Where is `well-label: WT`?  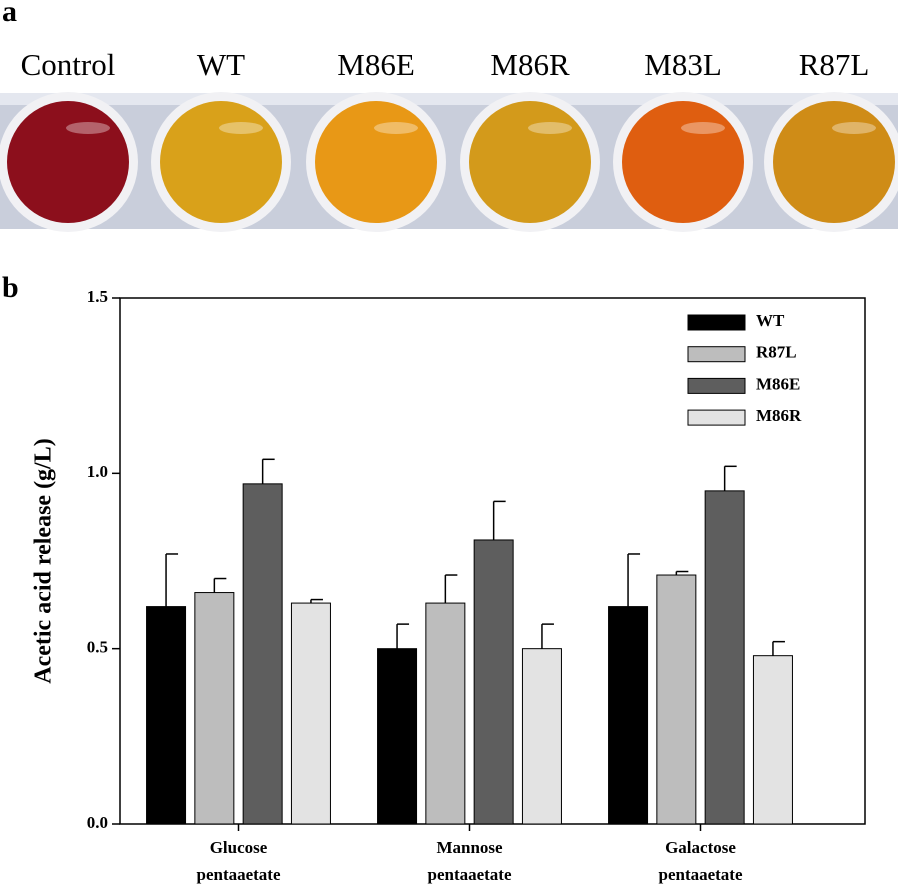 well-label: WT is located at coordinates (221, 64).